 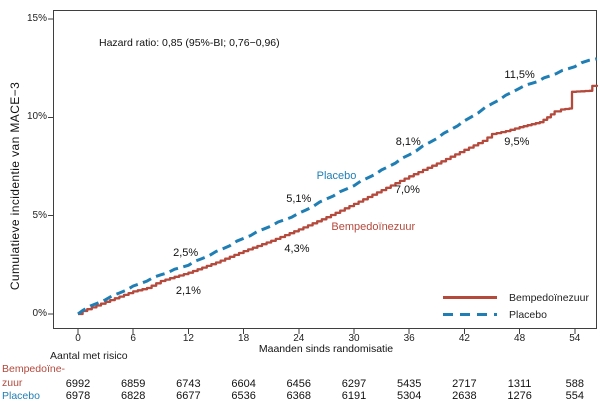 What do you see at coordinates (354, 338) in the screenshot?
I see `x-tick-label: 30` at bounding box center [354, 338].